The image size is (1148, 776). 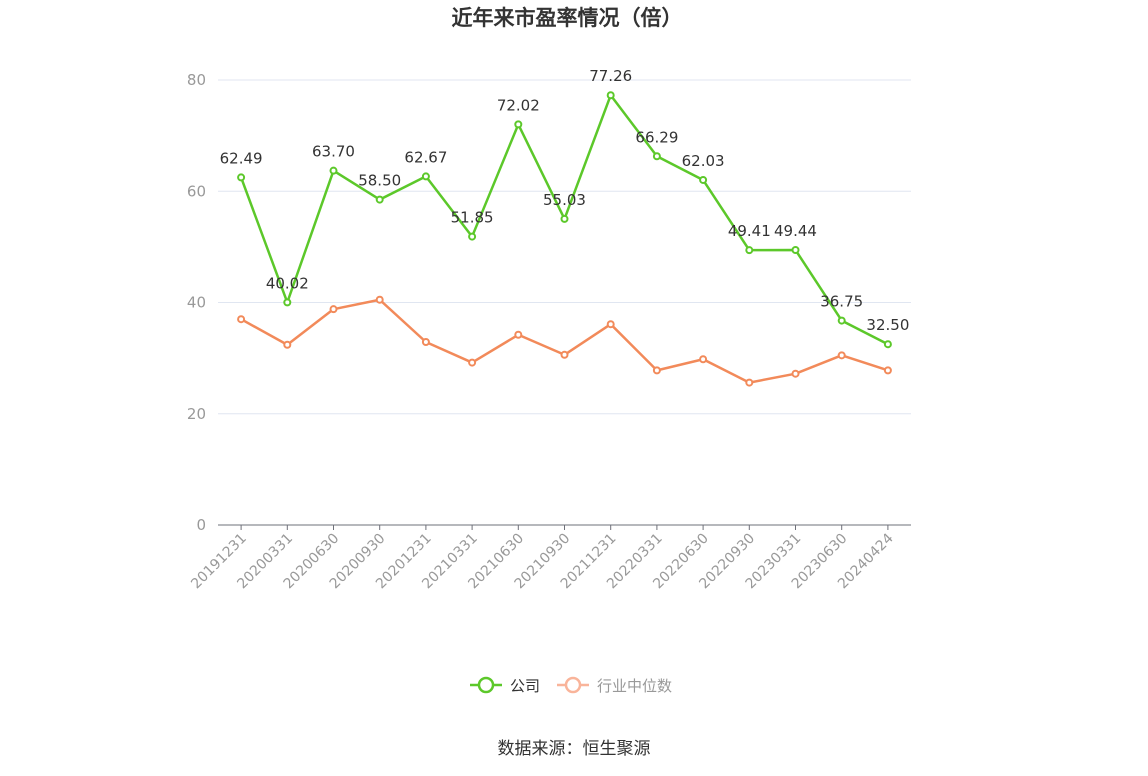 I want to click on data-label: 62.49, so click(x=241, y=158).